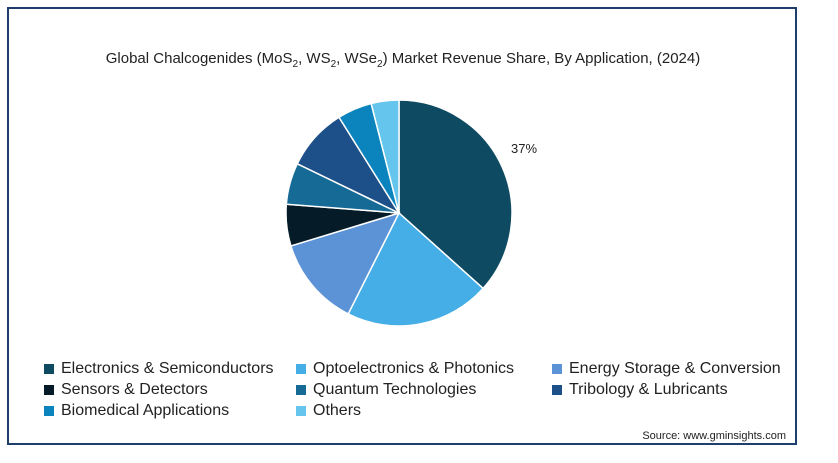 This screenshot has height=463, width=838. I want to click on legend-item-energy-storage-conversion: Energy Storage & Conversion, so click(666, 369).